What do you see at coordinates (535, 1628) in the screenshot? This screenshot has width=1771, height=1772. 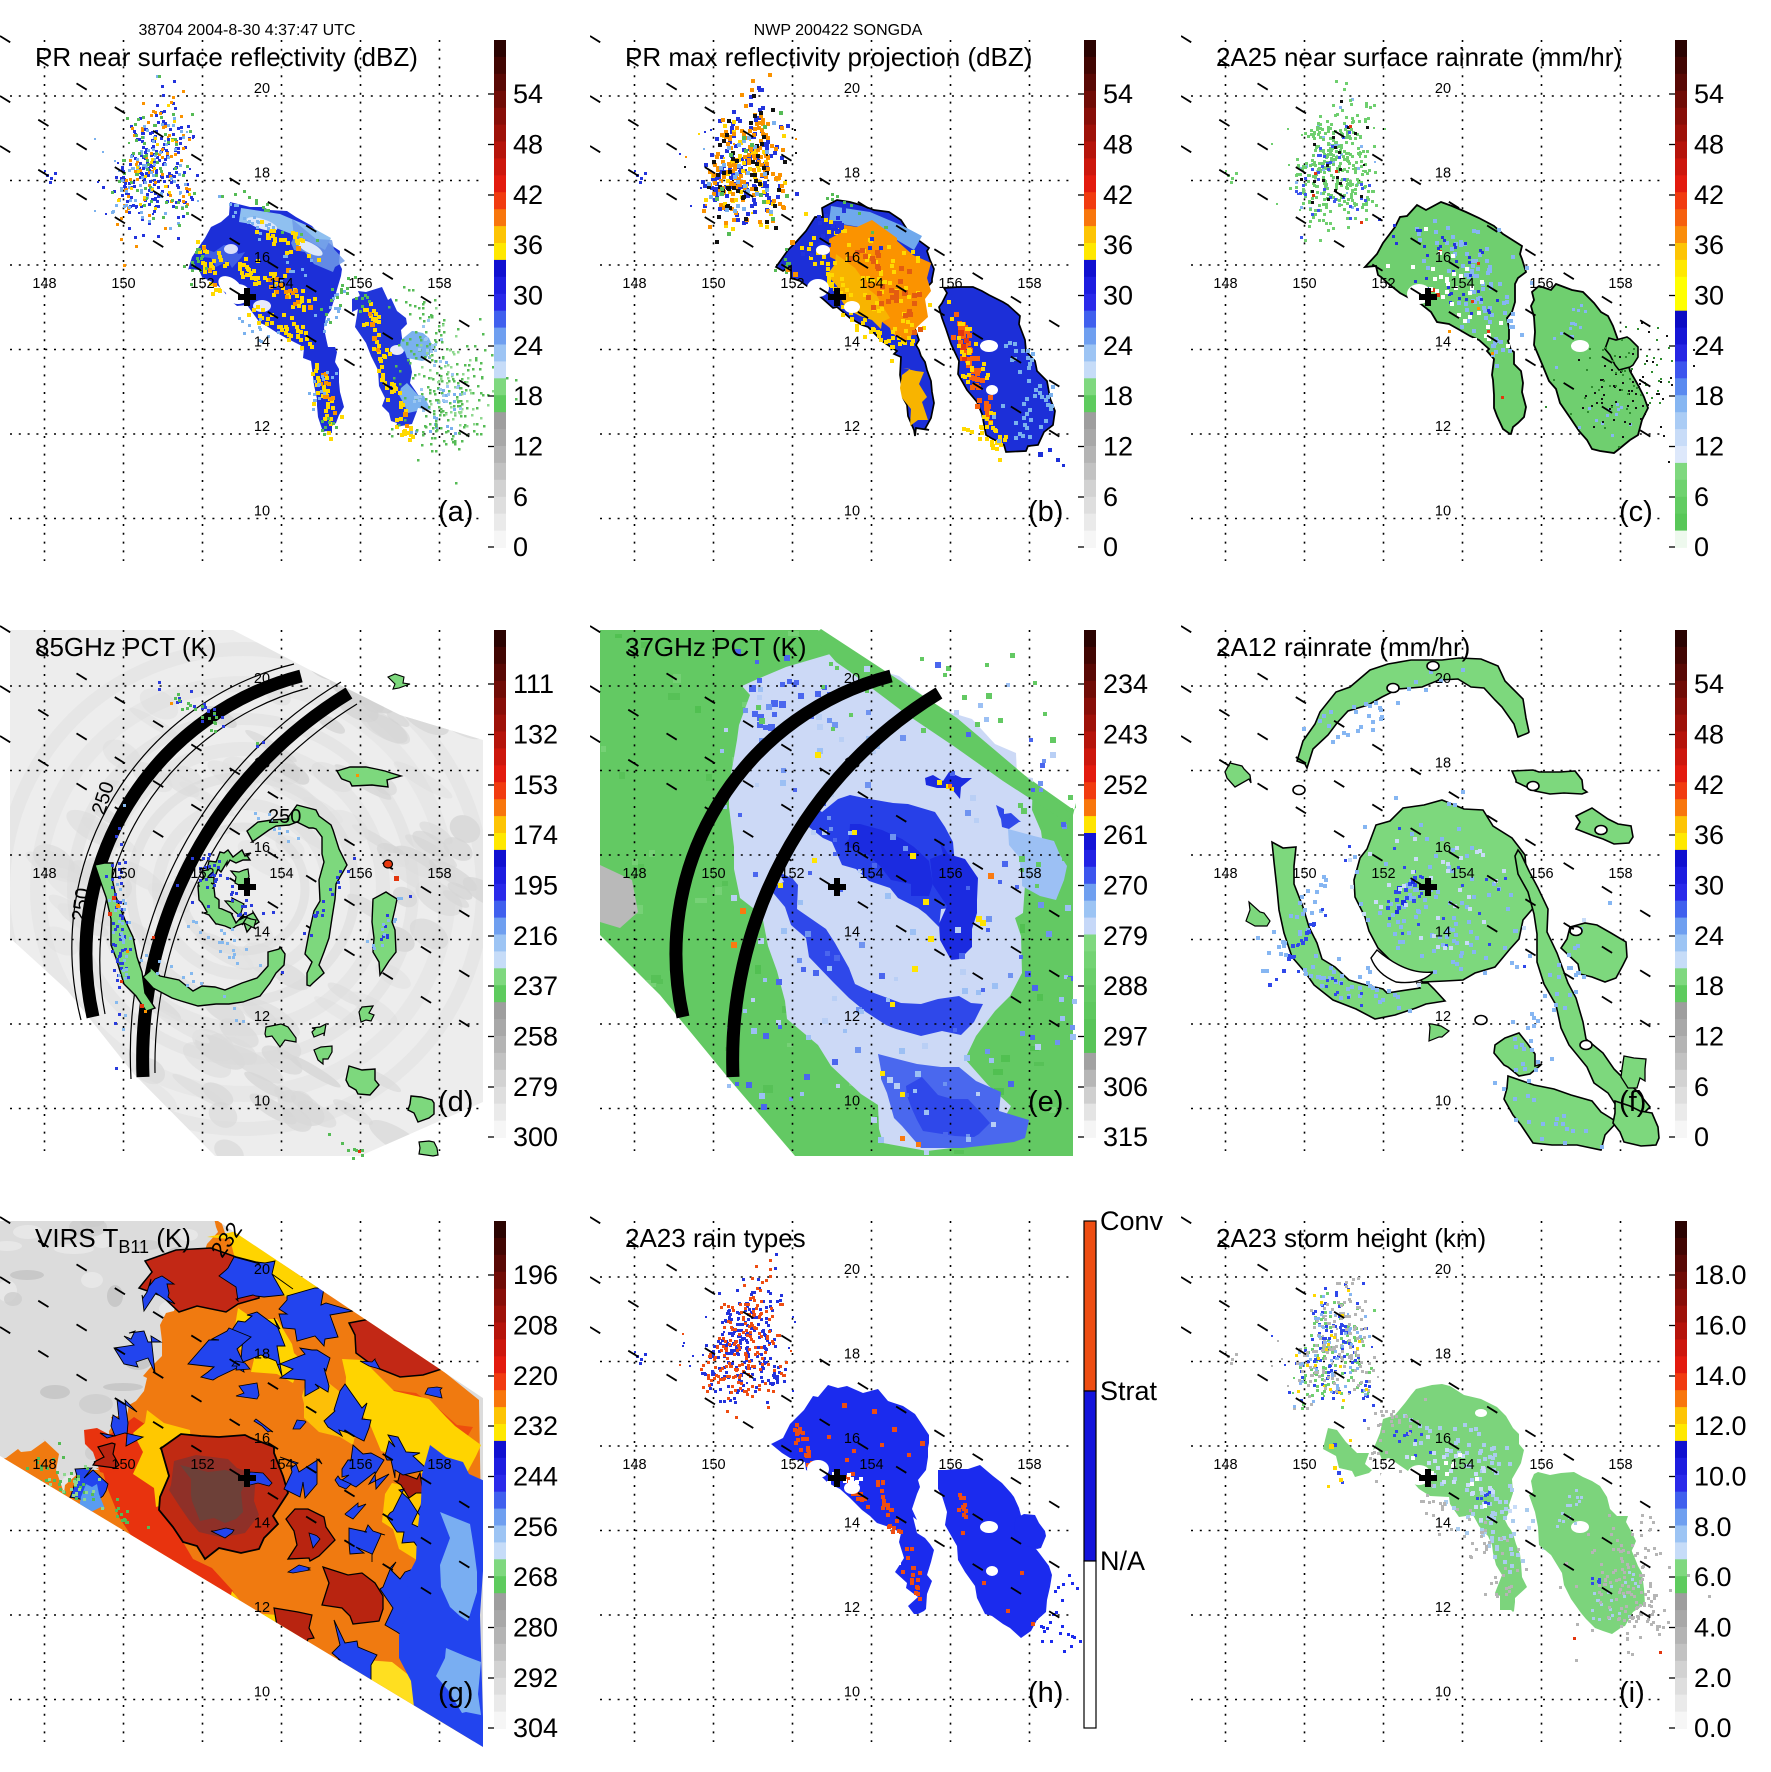 I see `svg-text: 280` at bounding box center [535, 1628].